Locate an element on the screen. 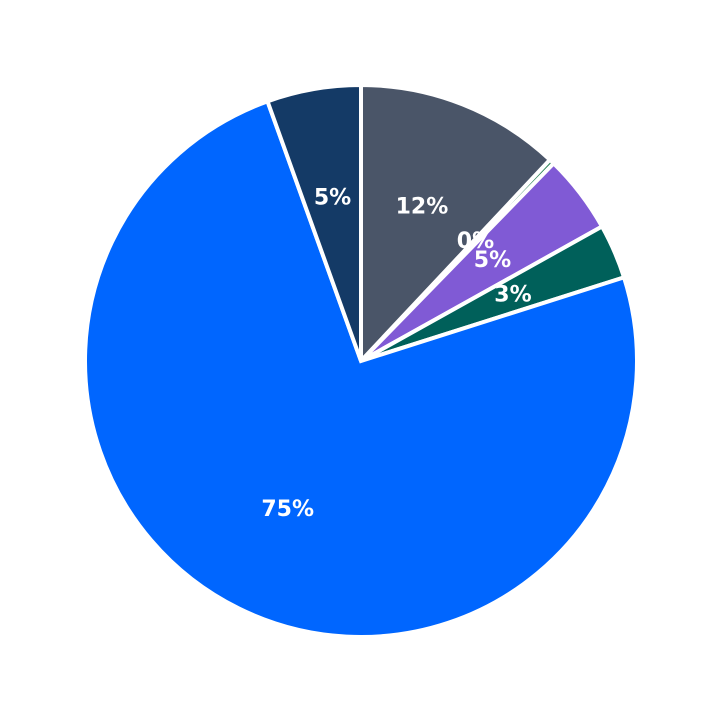 The width and height of the screenshot is (723, 723). slice-label-2: 5% is located at coordinates (492, 260).